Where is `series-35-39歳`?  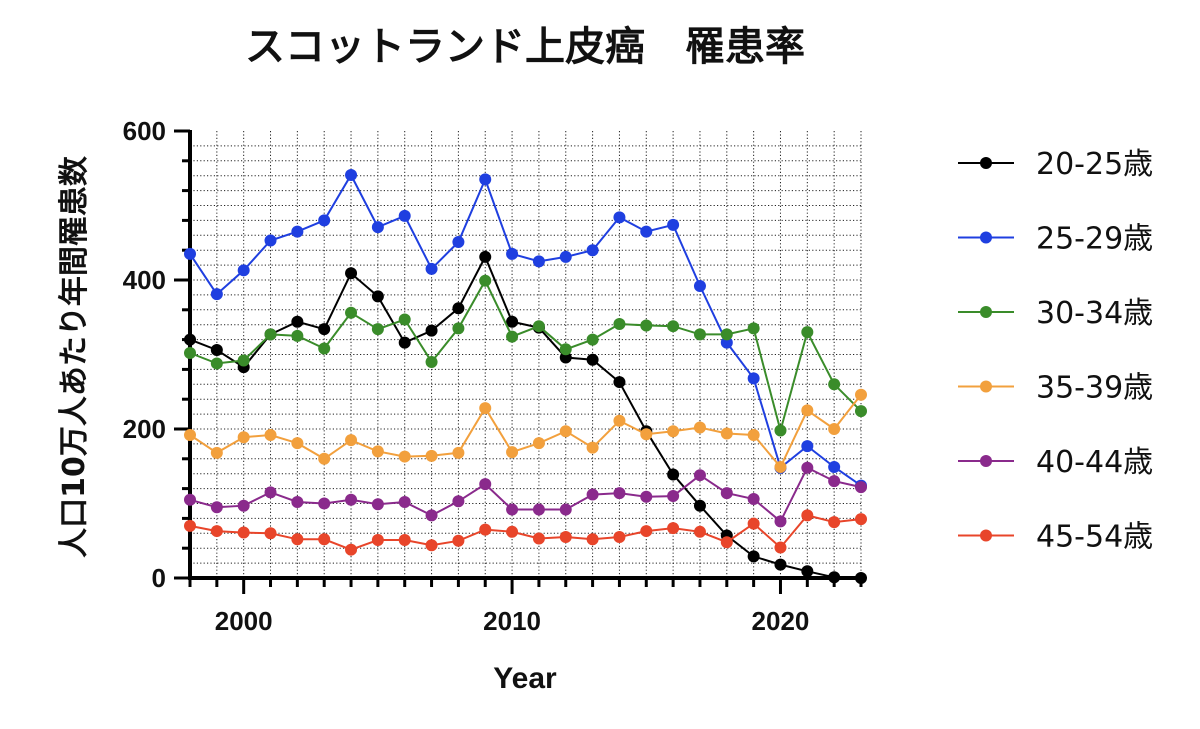
series-35-39歳 is located at coordinates (525, 430).